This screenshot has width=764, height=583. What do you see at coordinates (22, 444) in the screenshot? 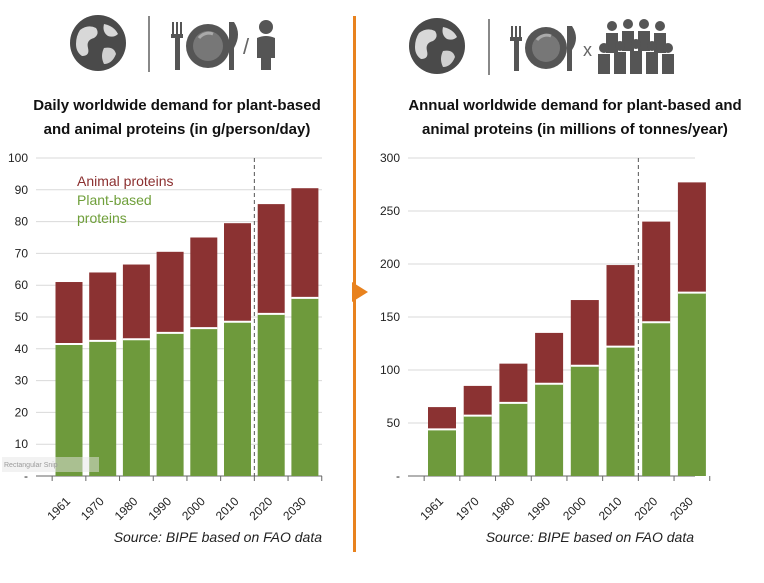
I see `y-tick-label: 10` at bounding box center [22, 444].